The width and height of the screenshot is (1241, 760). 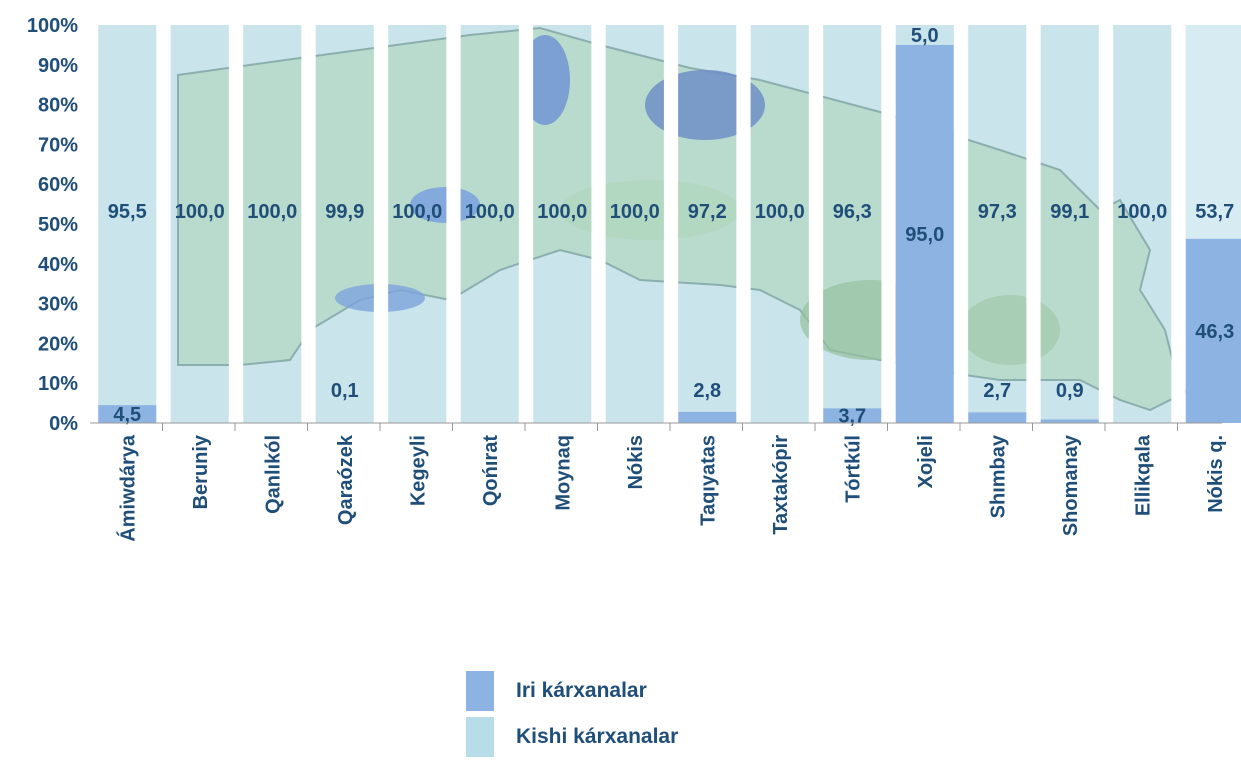 I want to click on data-label-iri-3: 0,1, so click(x=345, y=391).